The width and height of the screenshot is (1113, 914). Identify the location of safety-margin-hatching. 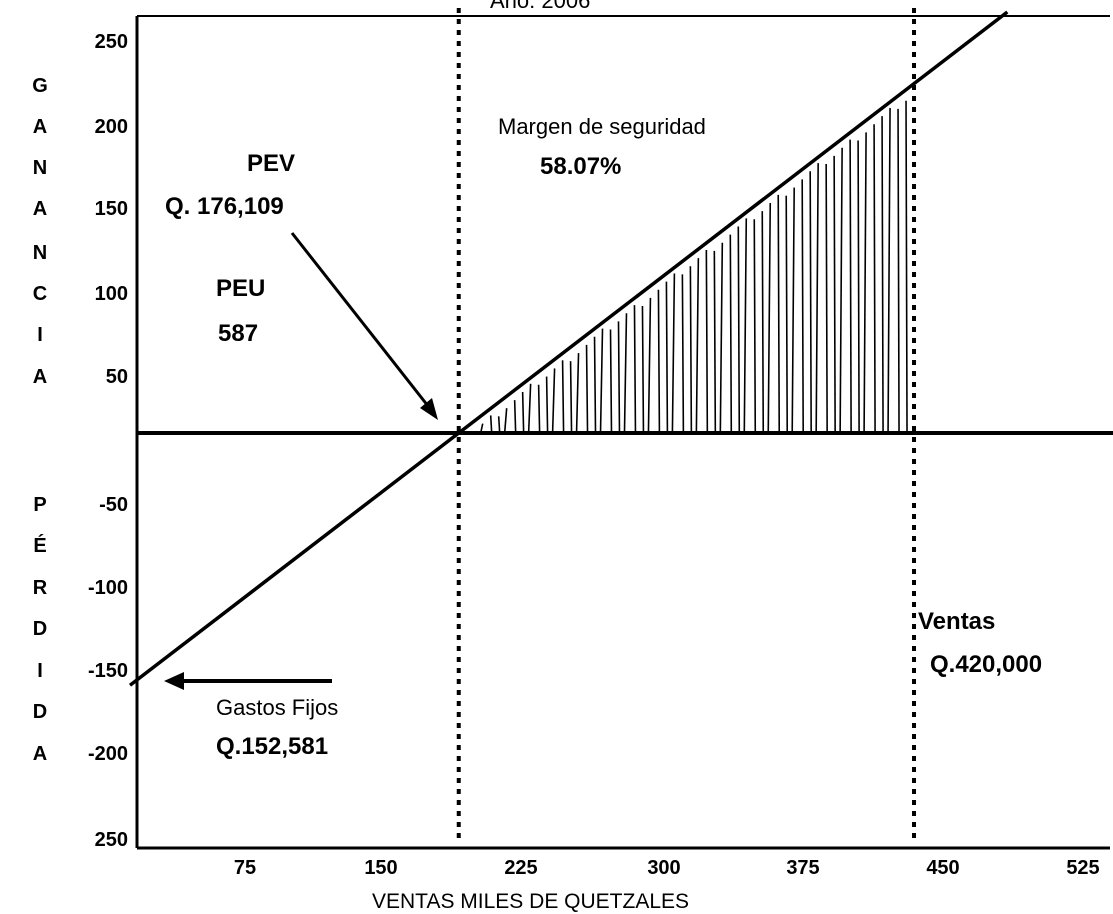
(687, 267).